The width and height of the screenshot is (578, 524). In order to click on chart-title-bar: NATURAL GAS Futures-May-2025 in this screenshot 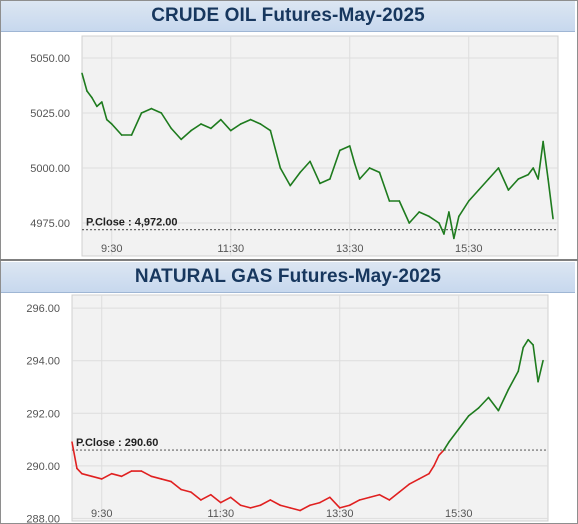, I will do `click(288, 277)`.